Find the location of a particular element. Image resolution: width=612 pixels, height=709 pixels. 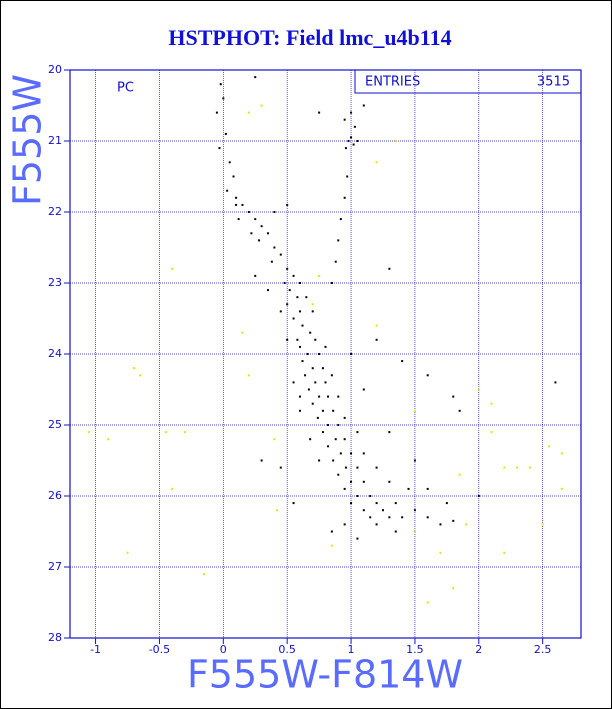

y-tick-label: 23 is located at coordinates (55, 282).